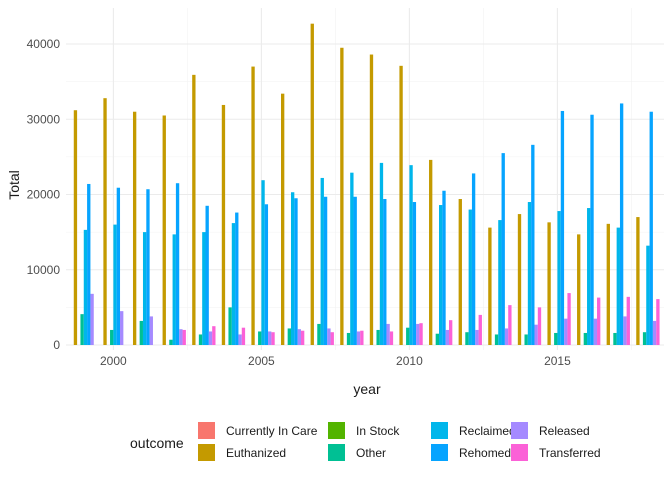  I want to click on legend-label: Transferred, so click(570, 453).